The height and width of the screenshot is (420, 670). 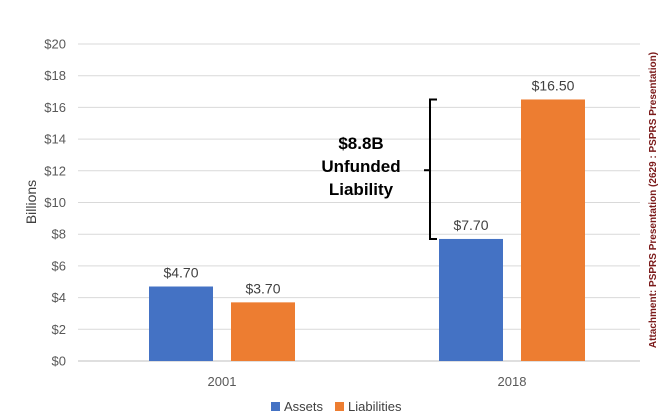 I want to click on legend-swatch-assets, so click(x=275, y=406).